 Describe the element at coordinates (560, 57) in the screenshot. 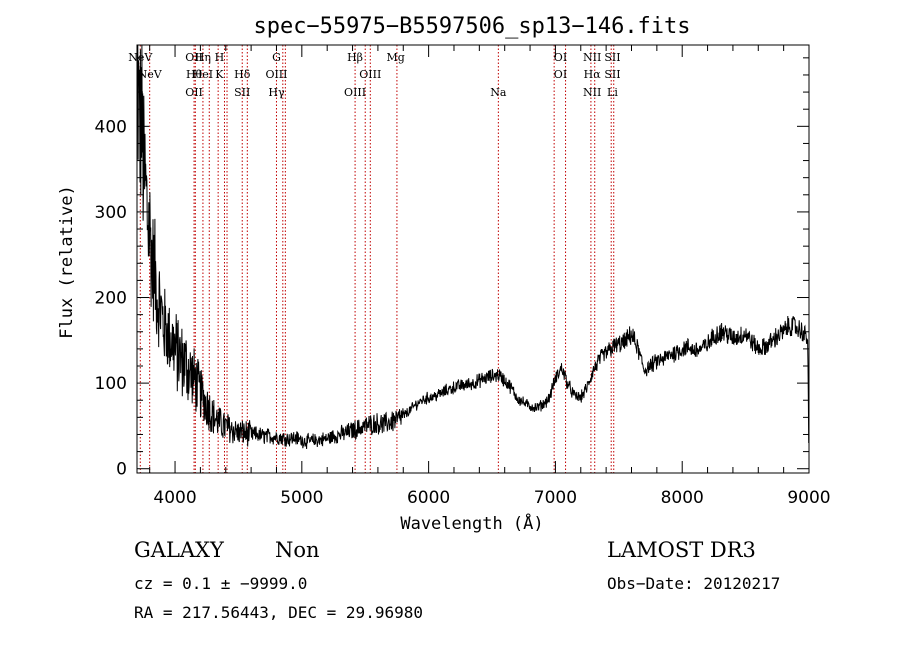

I see `line-label-11-0: OI` at that location.